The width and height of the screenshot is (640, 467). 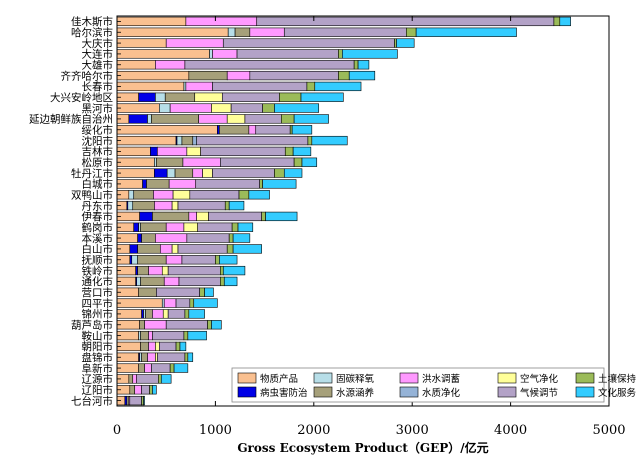 I want to click on x-tick-label: 2000, so click(x=313, y=430).